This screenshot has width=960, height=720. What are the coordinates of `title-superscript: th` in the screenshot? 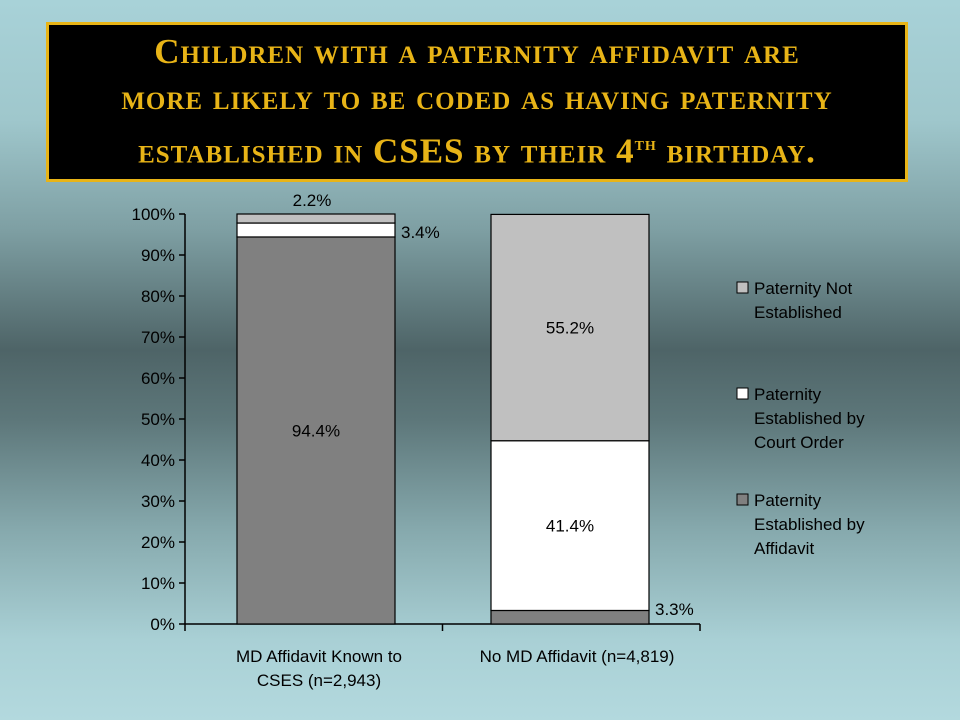 It's located at (645, 144).